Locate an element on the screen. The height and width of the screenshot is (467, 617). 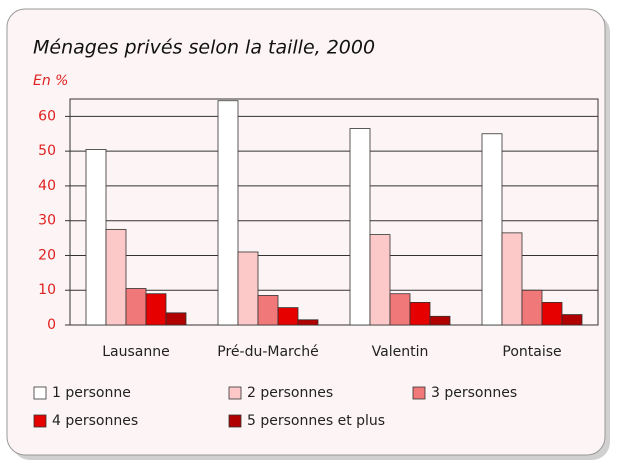
y-tick-label: 0 is located at coordinates (51, 325).